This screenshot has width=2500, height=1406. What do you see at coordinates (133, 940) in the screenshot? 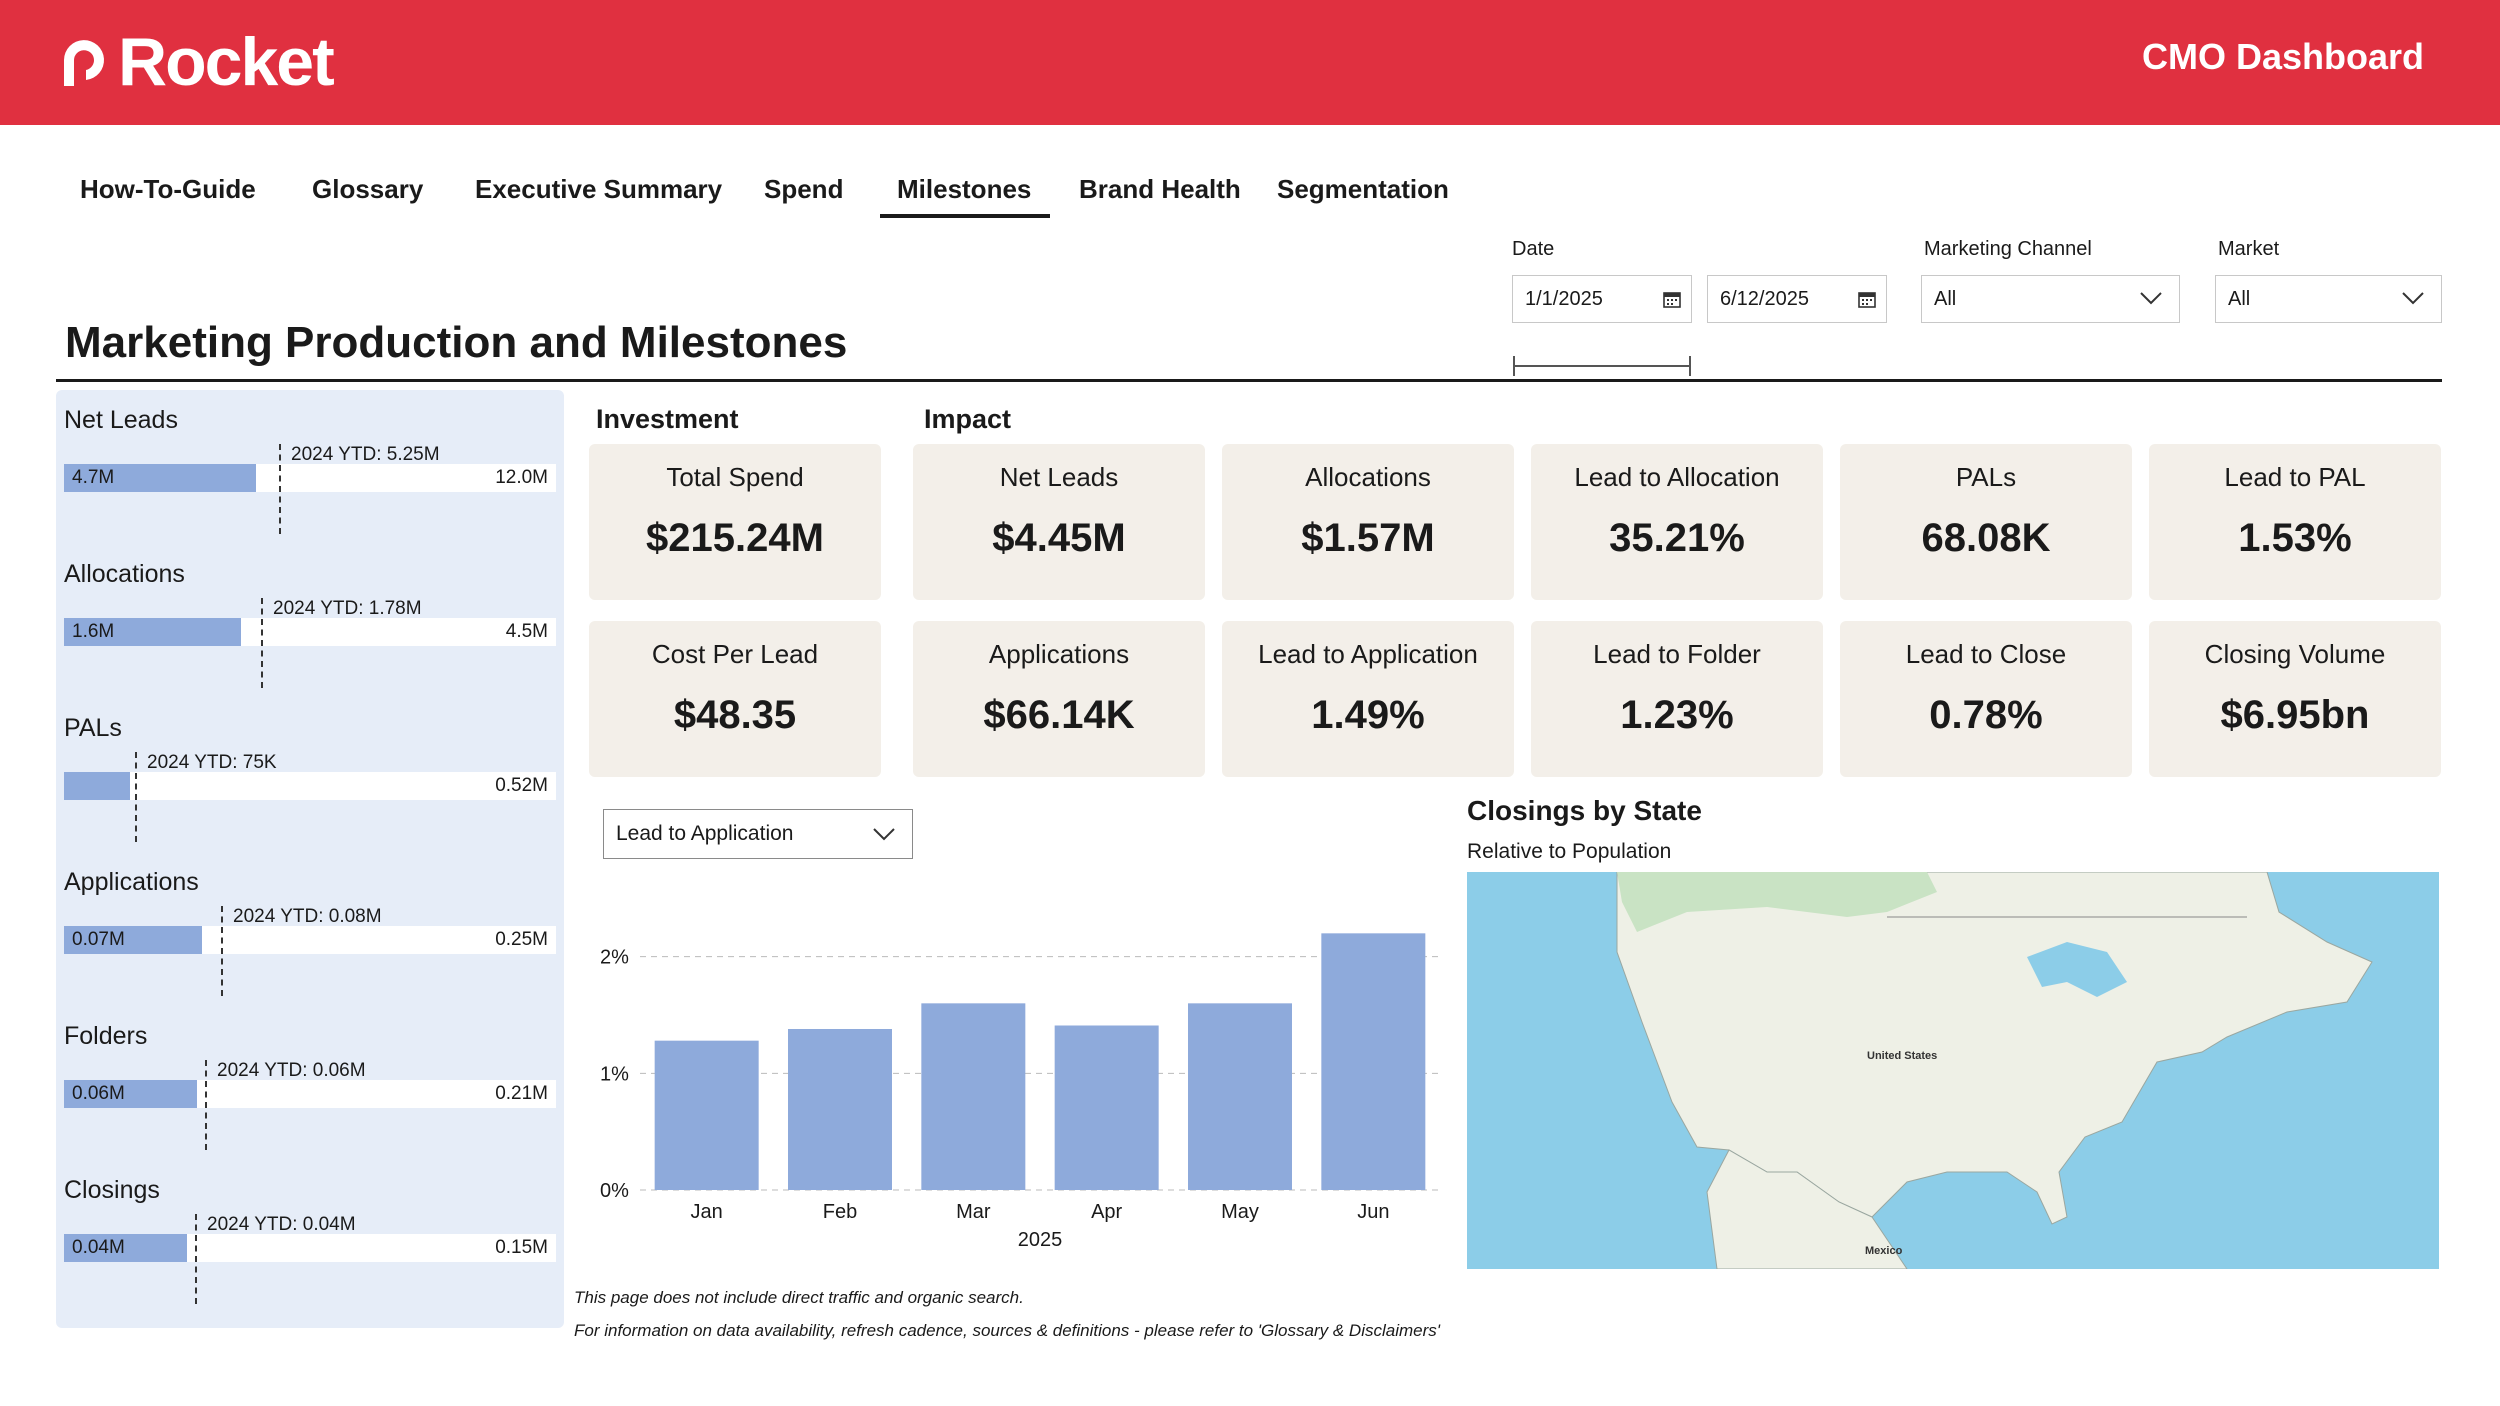
I see `milestone-progress-bar: 0.07M` at bounding box center [133, 940].